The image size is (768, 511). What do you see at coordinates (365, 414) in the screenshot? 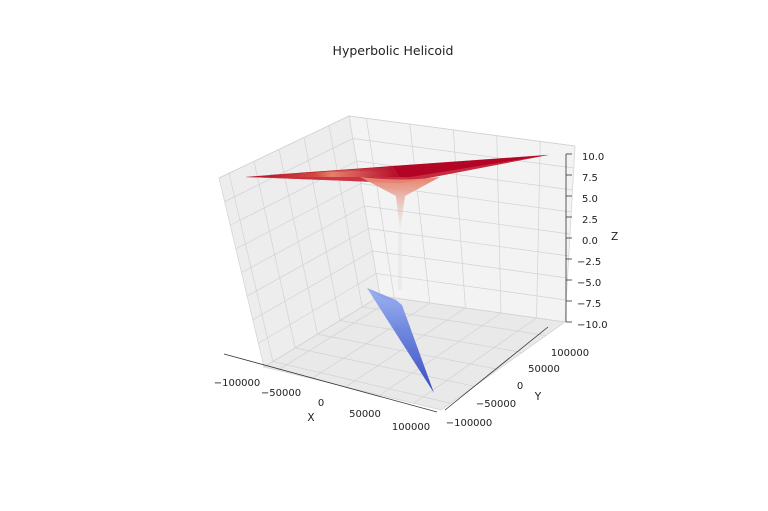
I see `x-tick-label: 50000` at bounding box center [365, 414].